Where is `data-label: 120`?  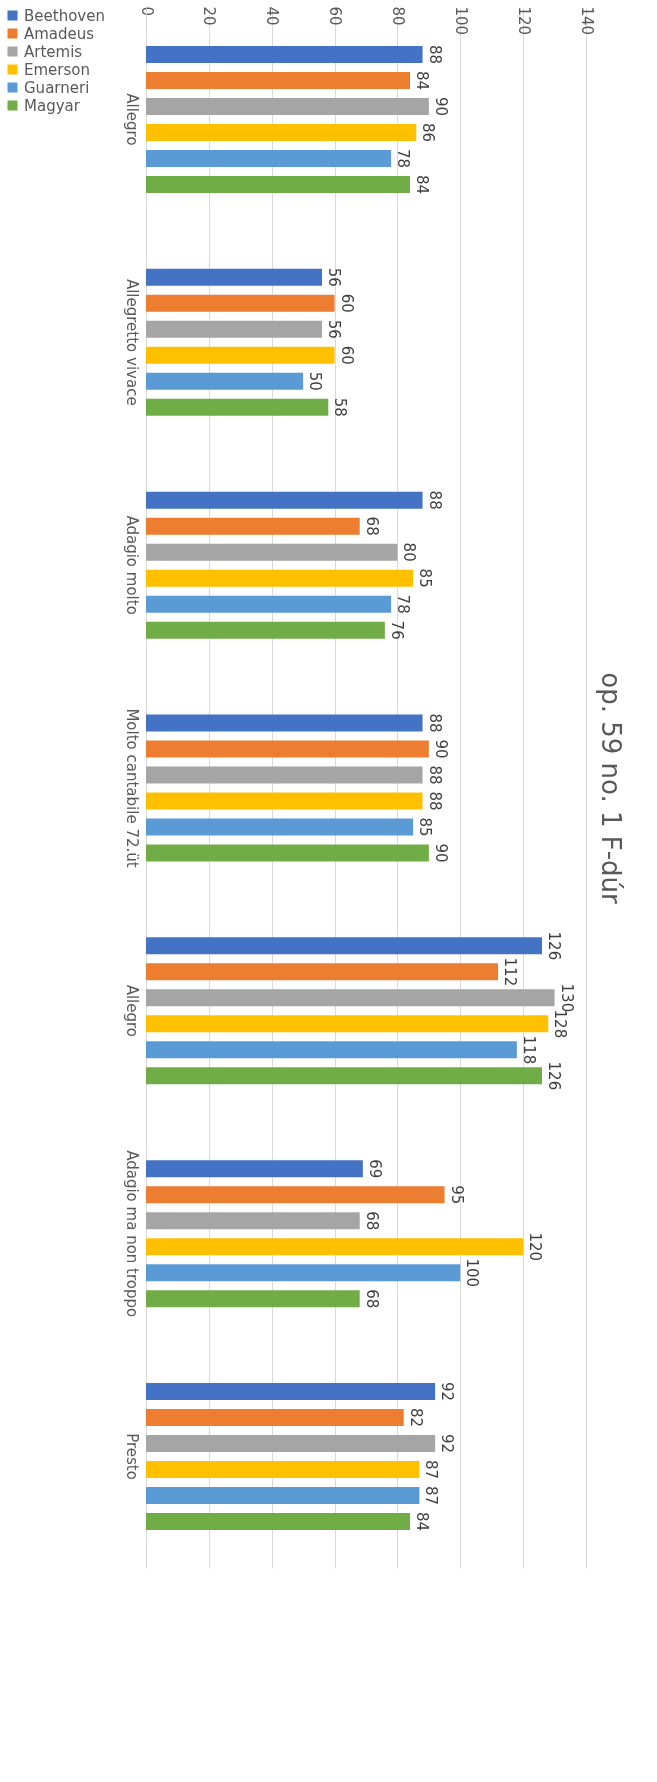 data-label: 120 is located at coordinates (535, 1247).